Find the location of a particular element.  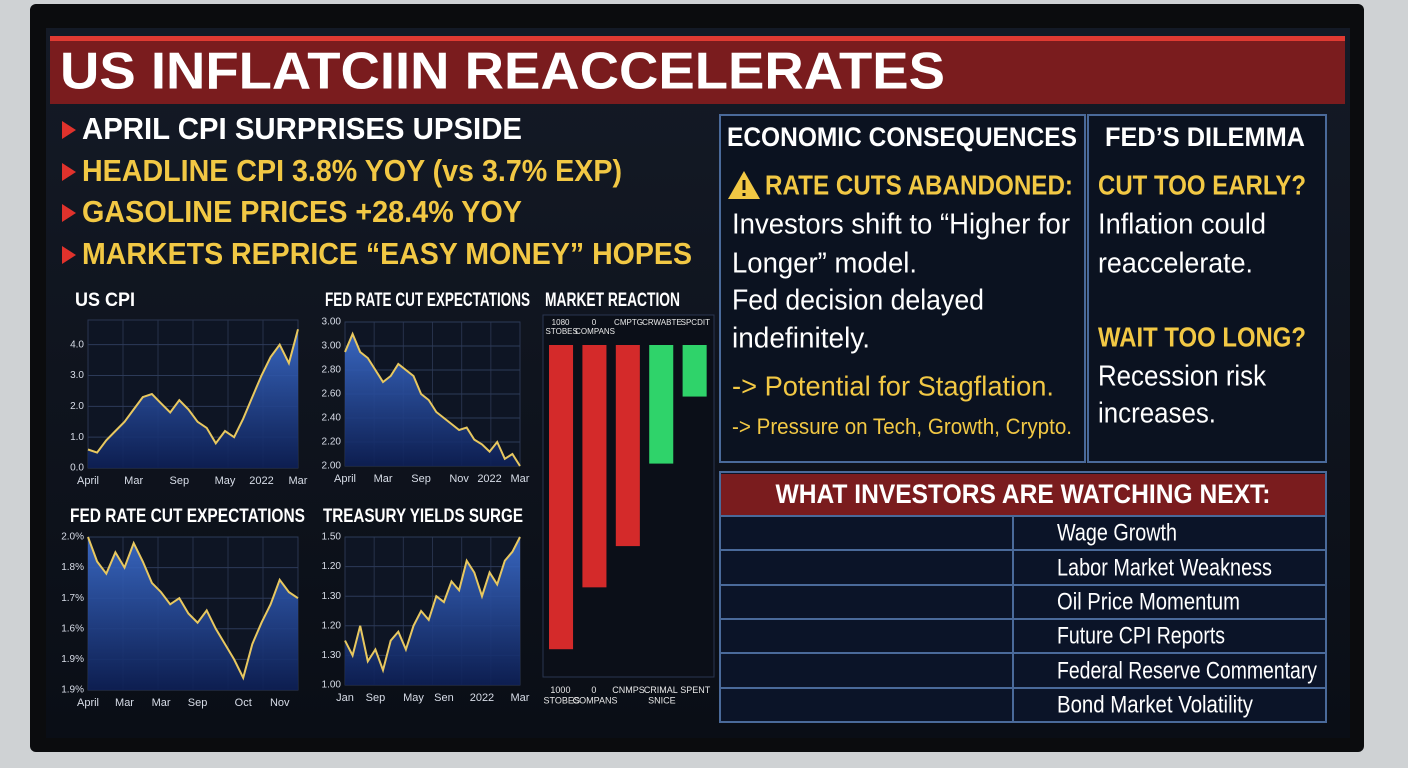

question: WAIT TOO LONG? is located at coordinates (1202, 336).